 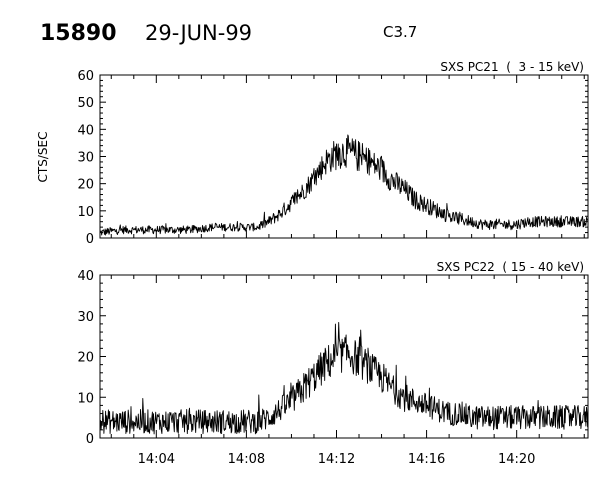 What do you see at coordinates (336, 459) in the screenshot?
I see `x-tick-label: 14:12` at bounding box center [336, 459].